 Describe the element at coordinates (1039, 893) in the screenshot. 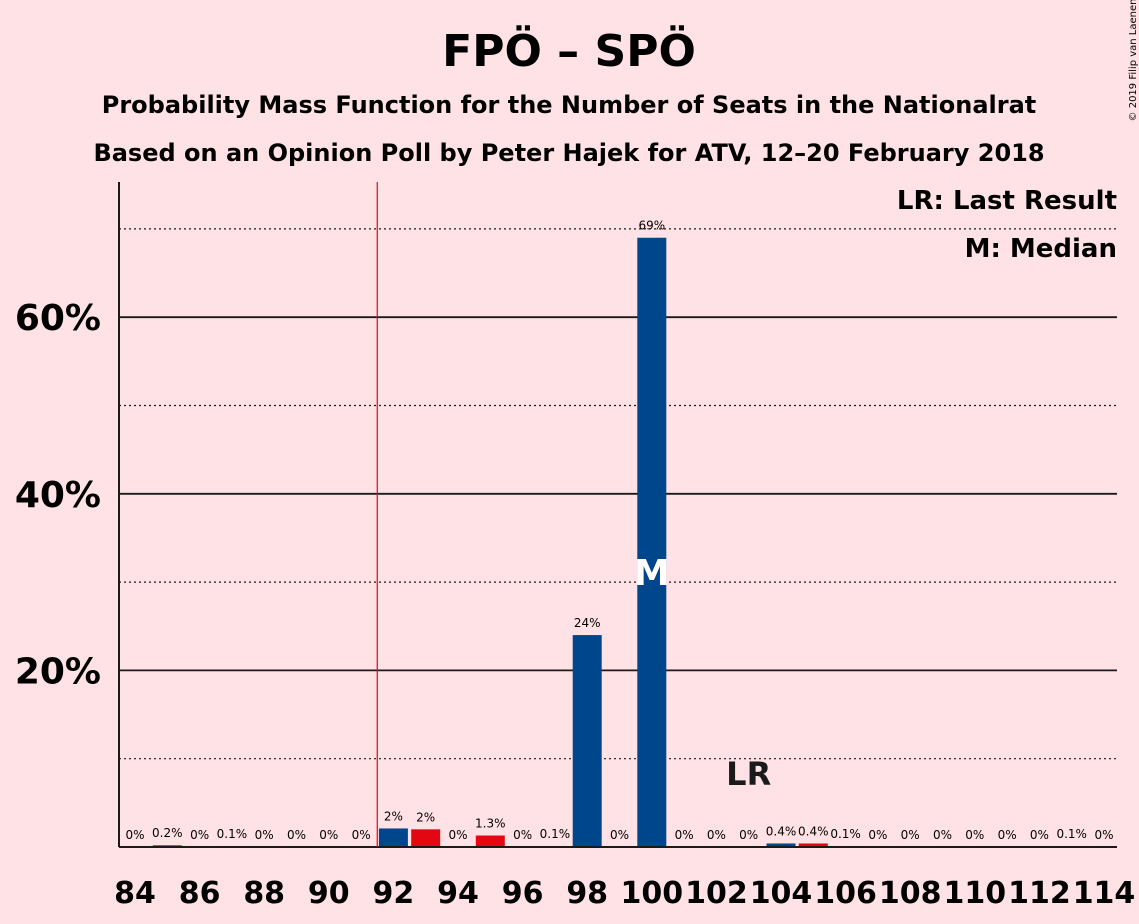

I see `x-tick-label: 112` at that location.